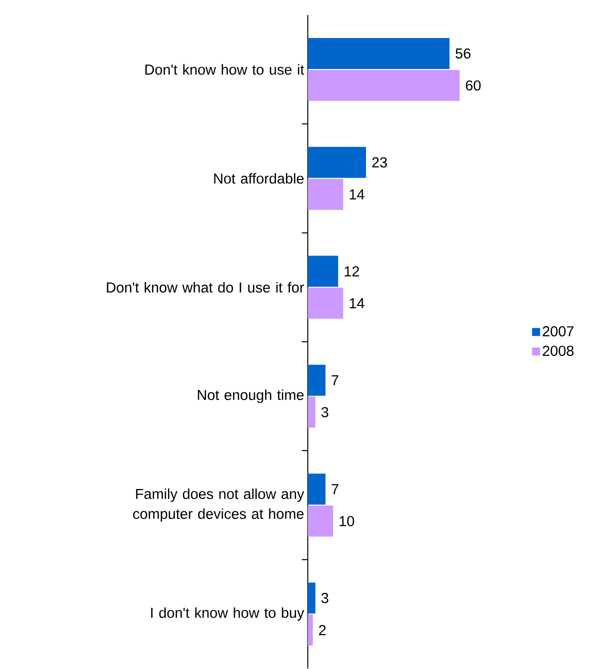 The width and height of the screenshot is (589, 669). I want to click on y-tick-label: Family does not allow any computer devices at home, so click(218, 505).